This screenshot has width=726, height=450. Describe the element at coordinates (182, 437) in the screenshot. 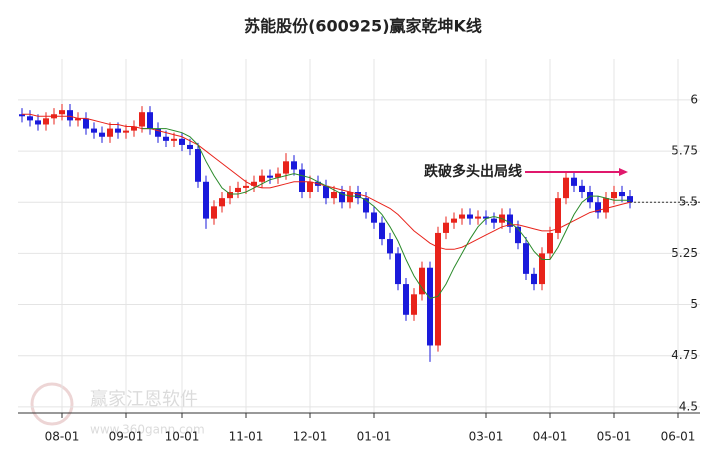

I see `x-tick-label: 10-01` at that location.